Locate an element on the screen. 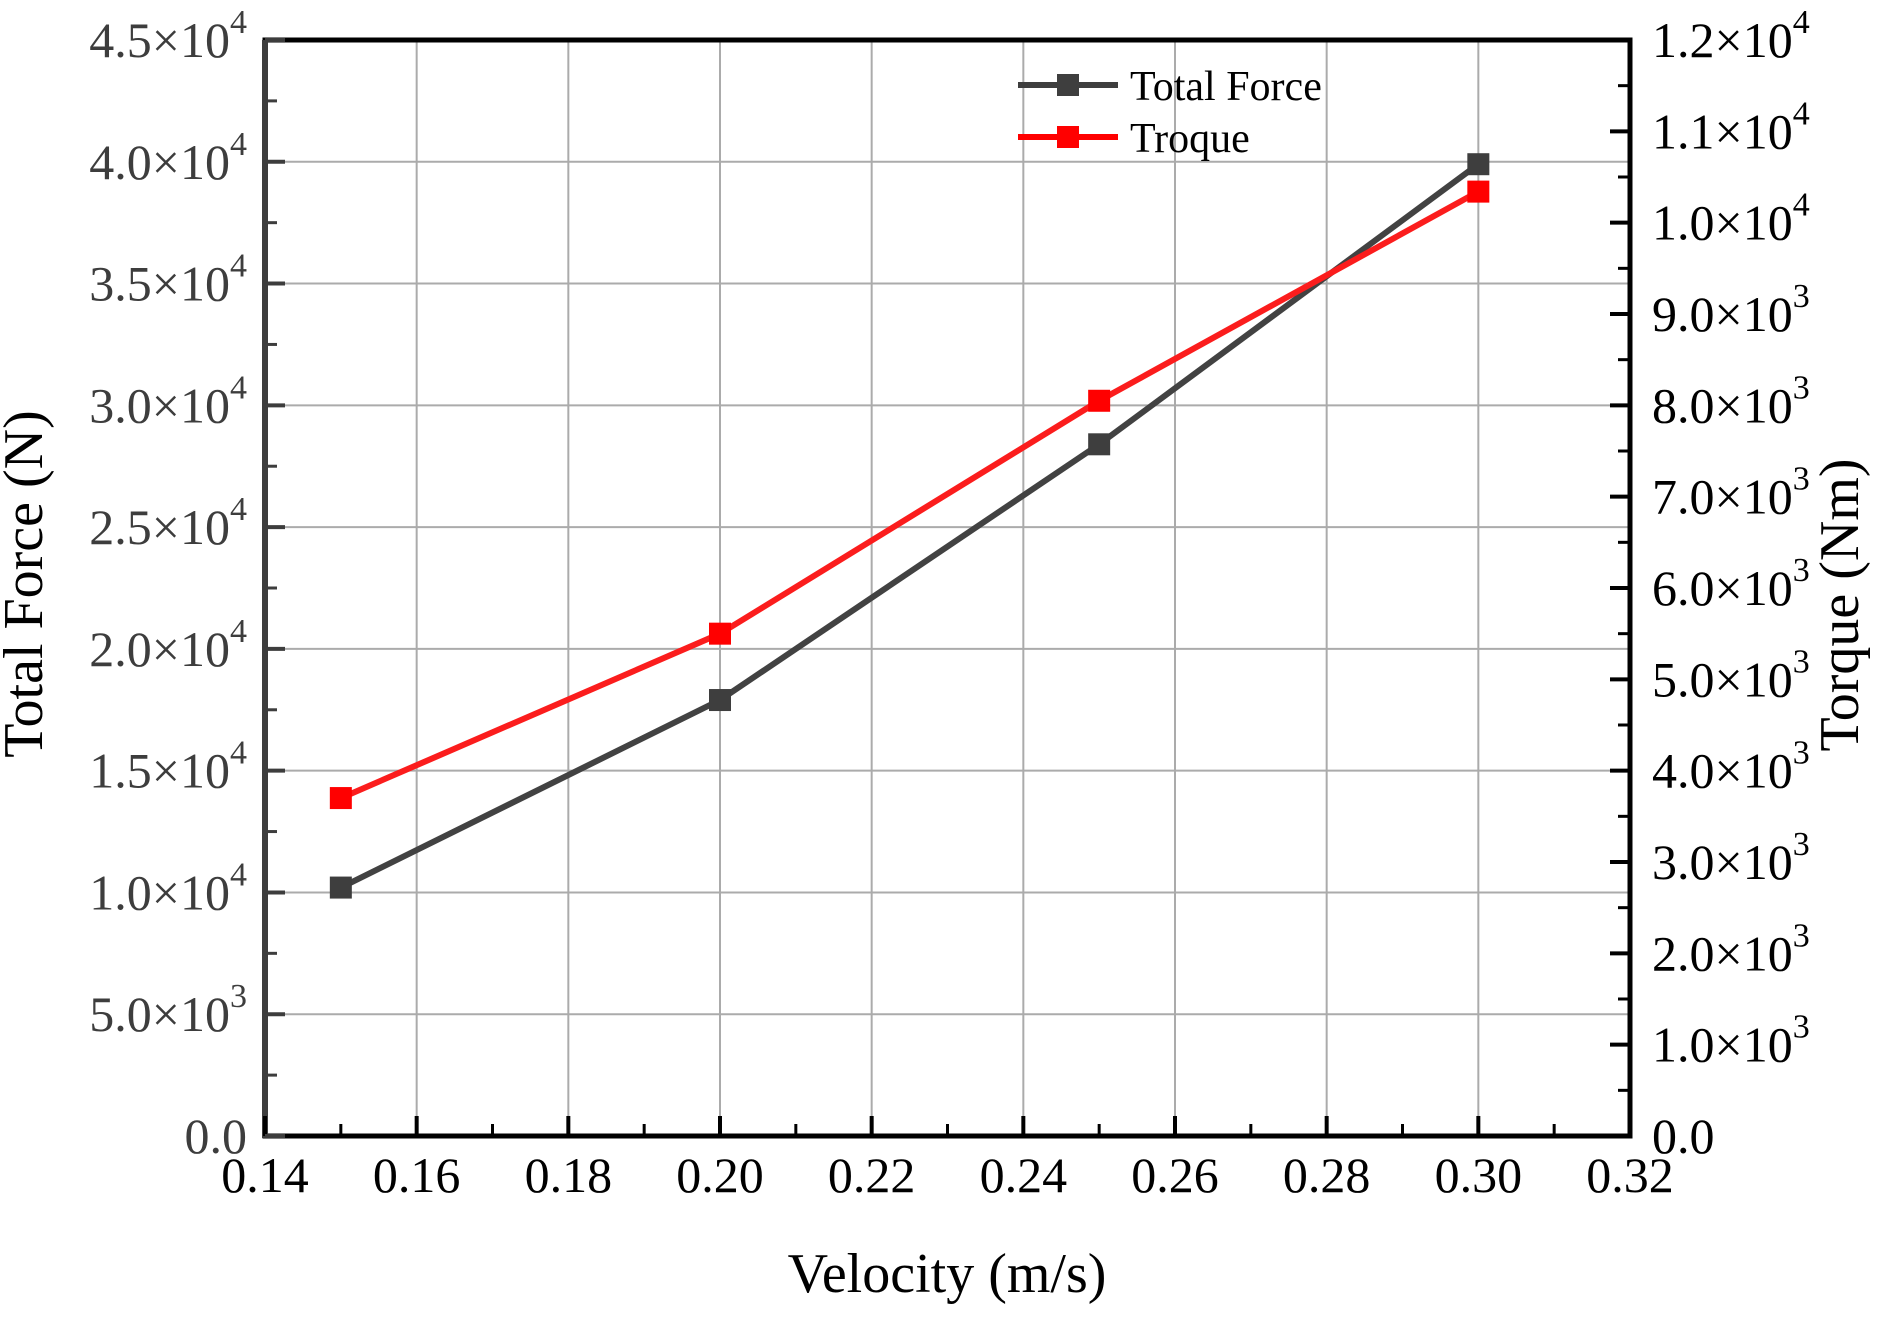  tick-label: 4.5×10⁴ is located at coordinates (168, 36).